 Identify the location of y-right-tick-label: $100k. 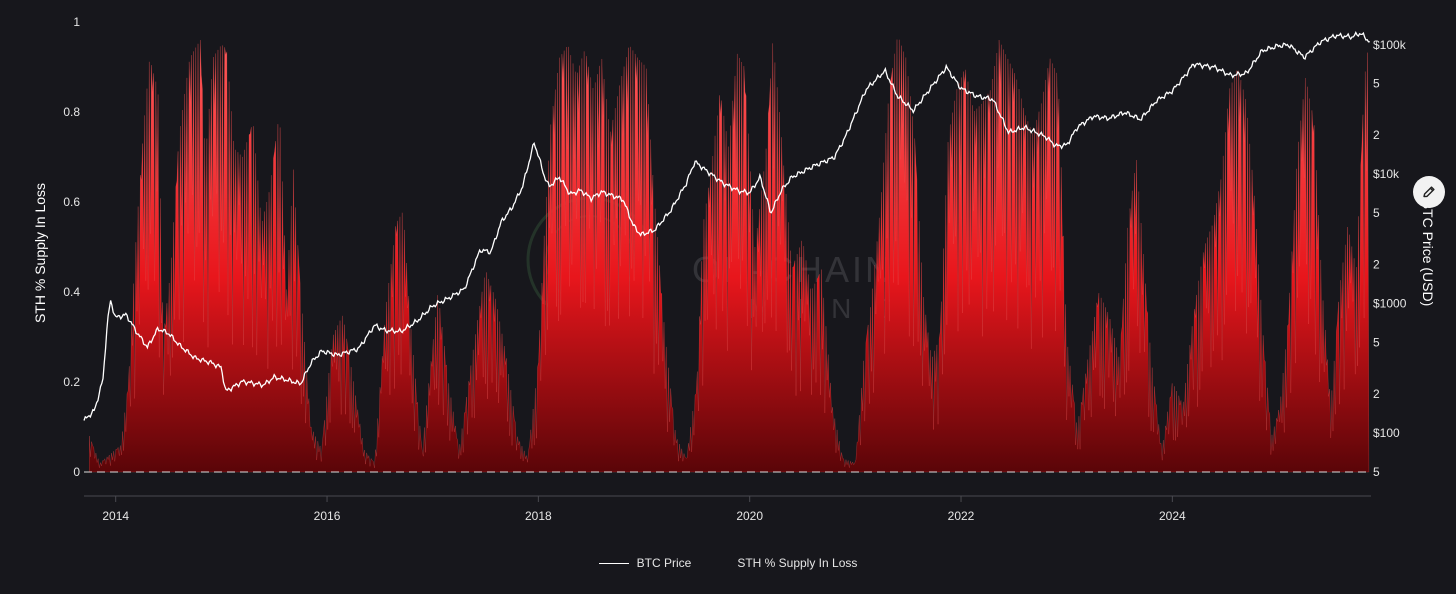
(1390, 45).